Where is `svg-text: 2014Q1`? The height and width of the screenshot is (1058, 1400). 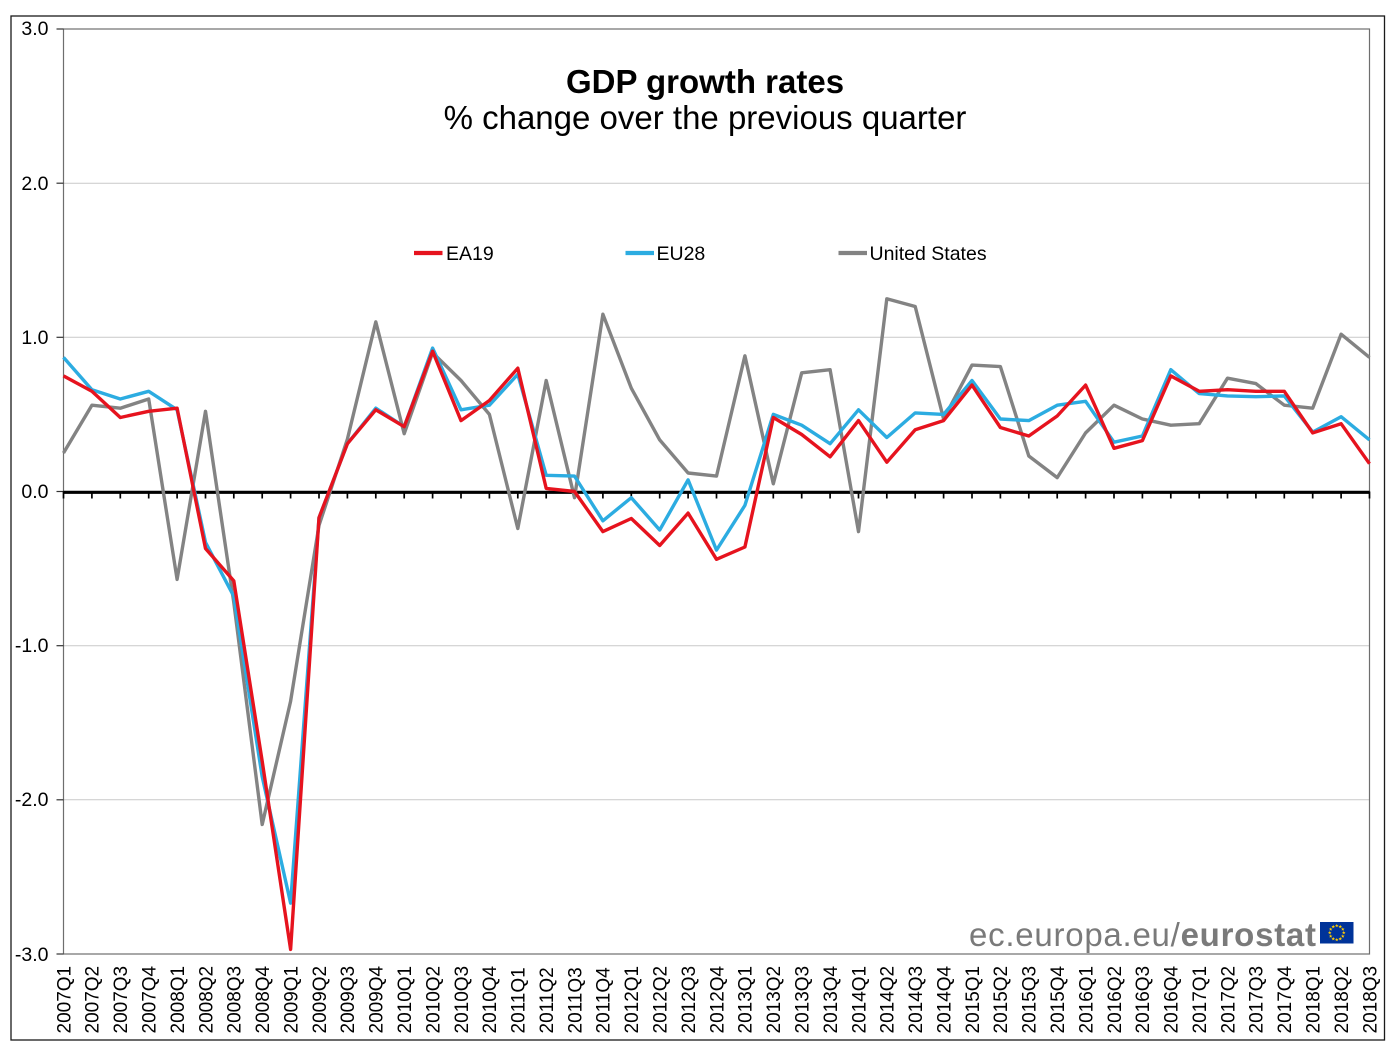
svg-text: 2014Q1 is located at coordinates (859, 1000).